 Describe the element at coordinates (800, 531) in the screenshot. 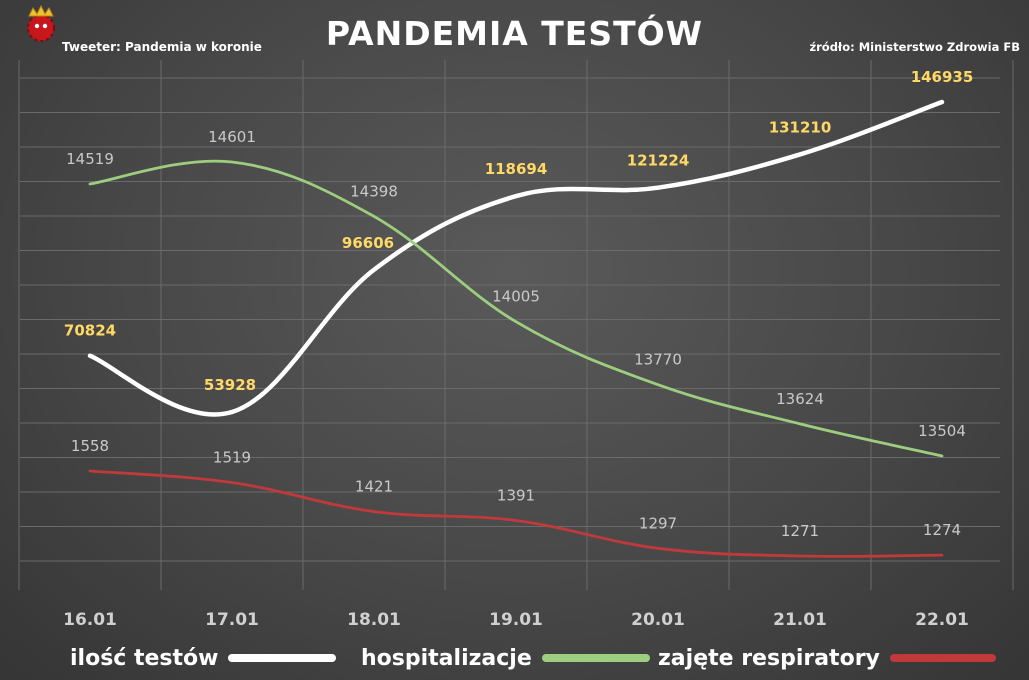

I see `data-label: 1271` at that location.